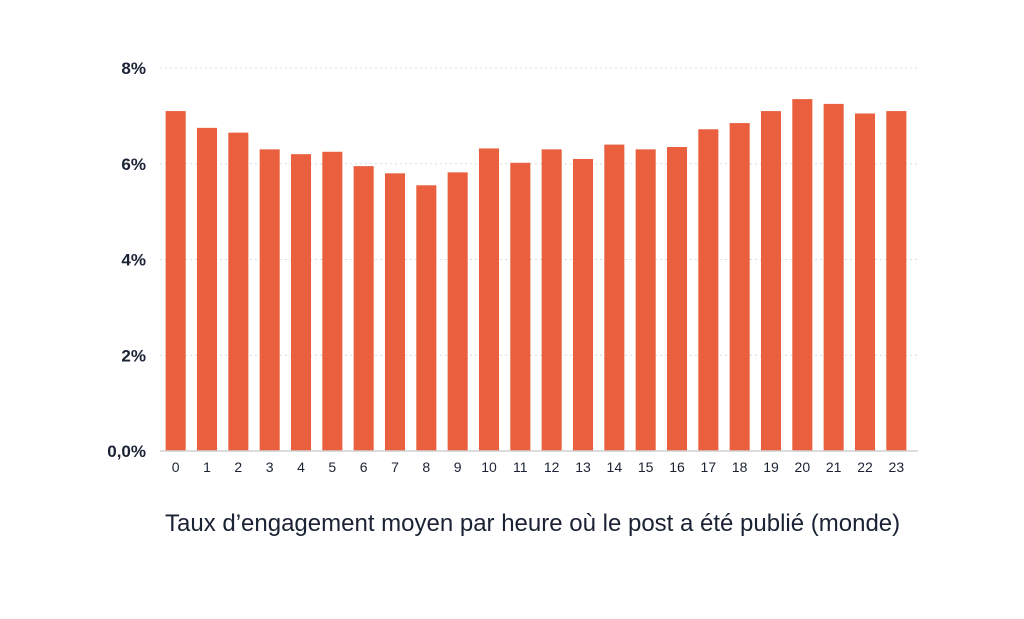 The width and height of the screenshot is (1024, 619). What do you see at coordinates (301, 467) in the screenshot?
I see `x-tick-label: 4` at bounding box center [301, 467].